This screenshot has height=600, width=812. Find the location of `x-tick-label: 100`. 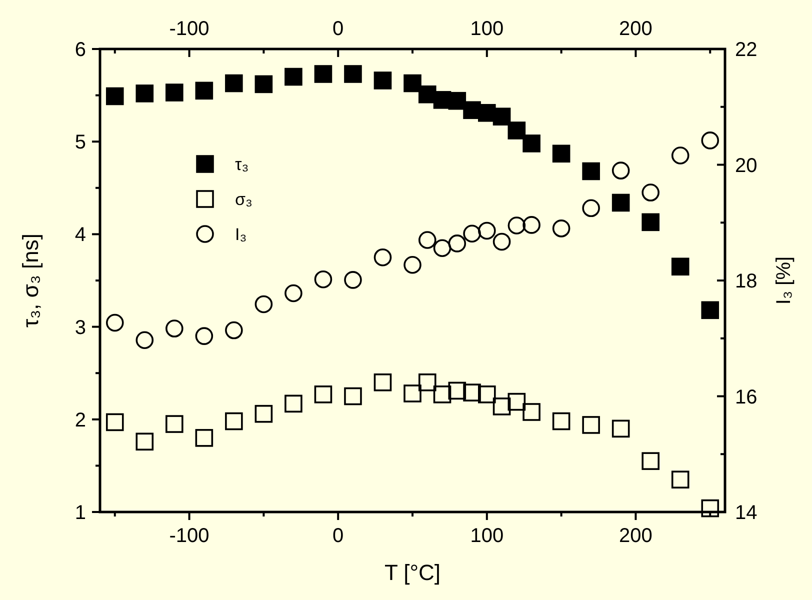

x-tick-label: 100 is located at coordinates (487, 29).